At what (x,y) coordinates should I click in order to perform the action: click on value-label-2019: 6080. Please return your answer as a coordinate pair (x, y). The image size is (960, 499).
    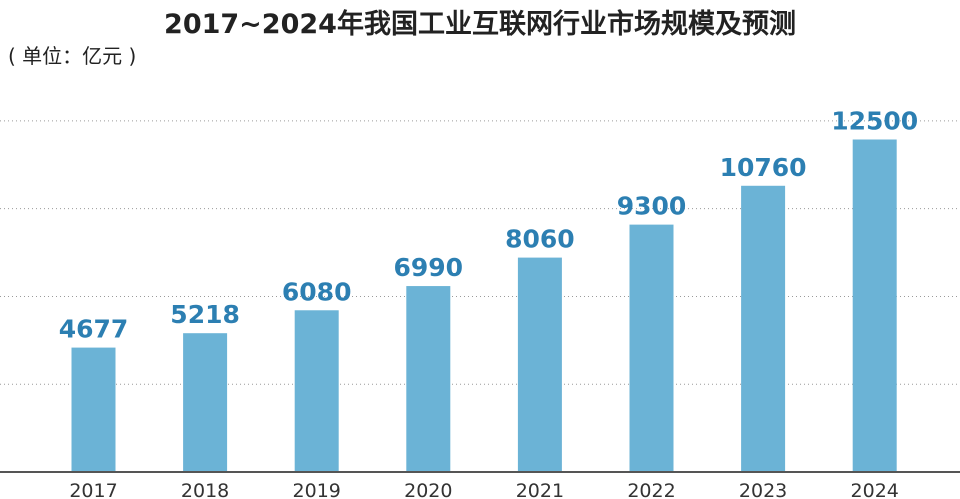
    Looking at the image, I should click on (317, 291).